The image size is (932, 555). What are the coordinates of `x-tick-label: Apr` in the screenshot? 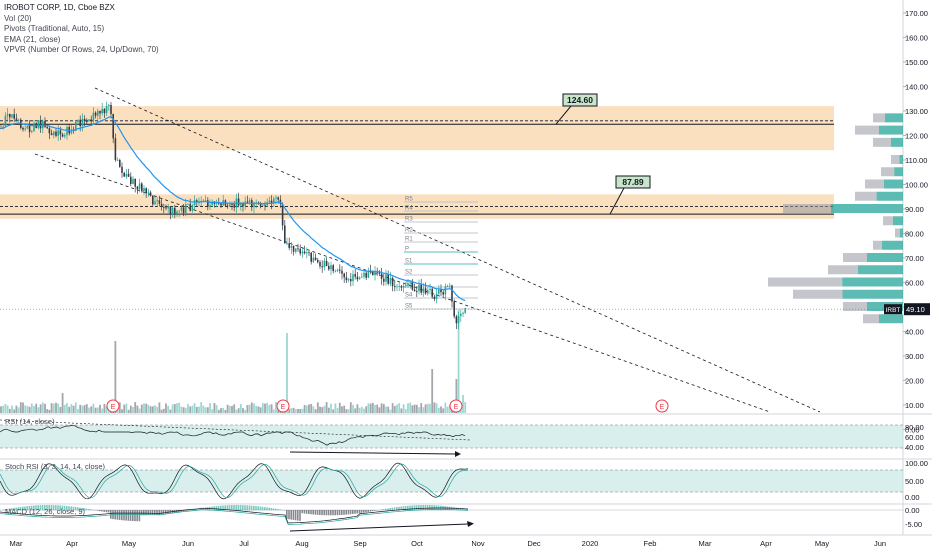 It's located at (766, 543).